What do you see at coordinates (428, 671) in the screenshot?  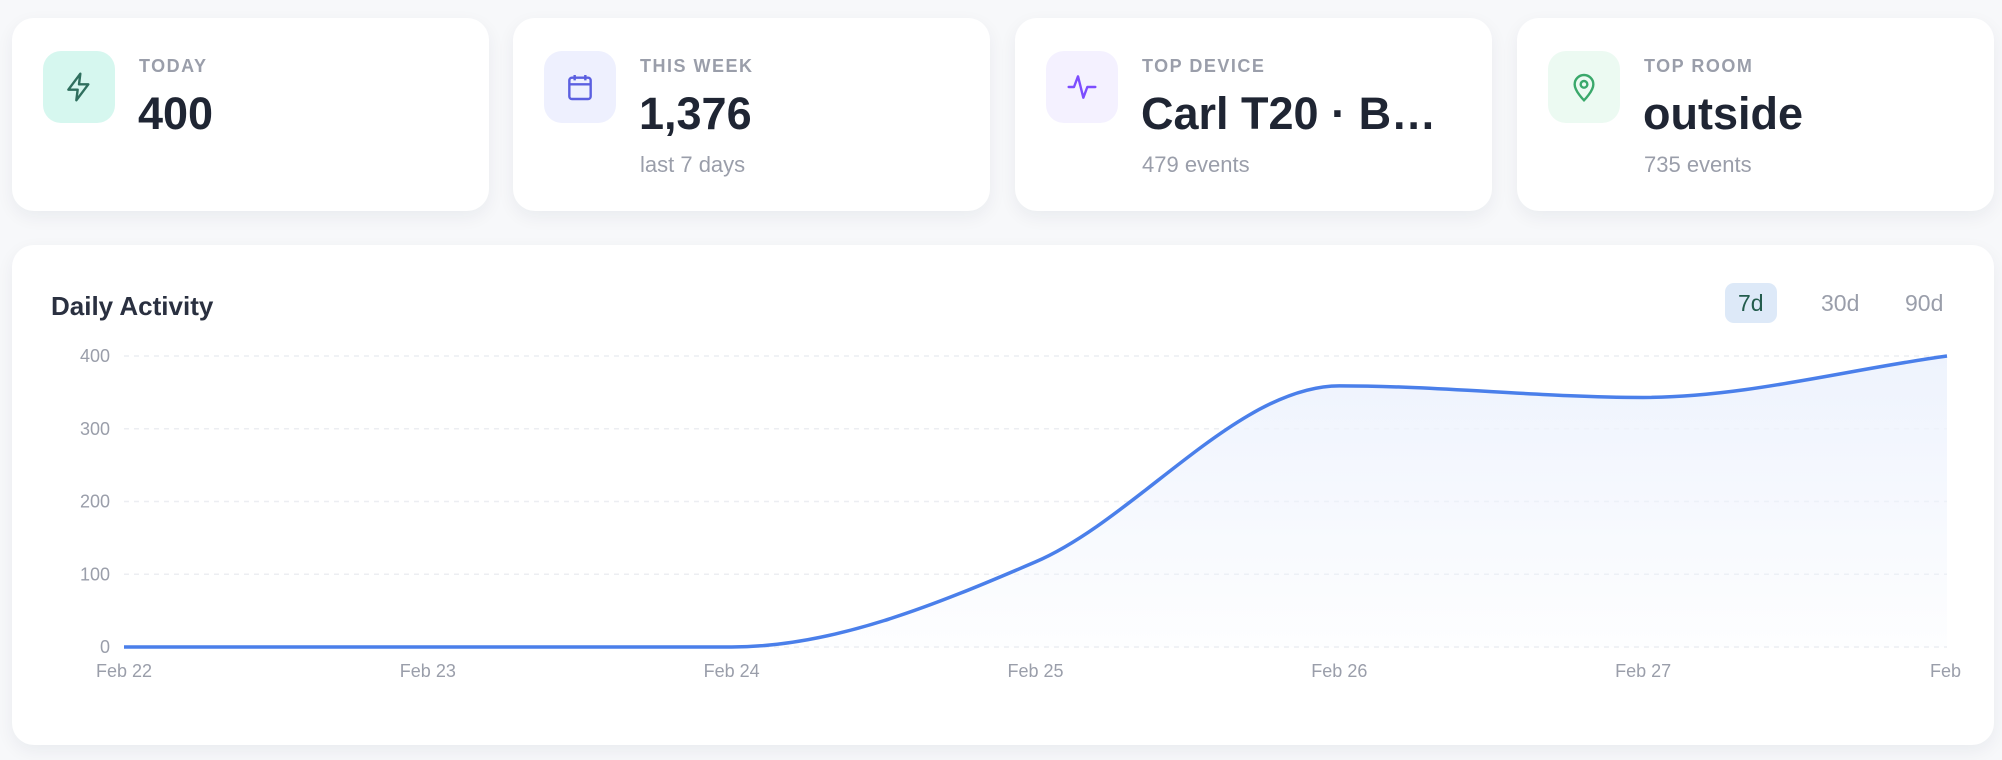 I see `x-tick-label: Feb 23` at bounding box center [428, 671].